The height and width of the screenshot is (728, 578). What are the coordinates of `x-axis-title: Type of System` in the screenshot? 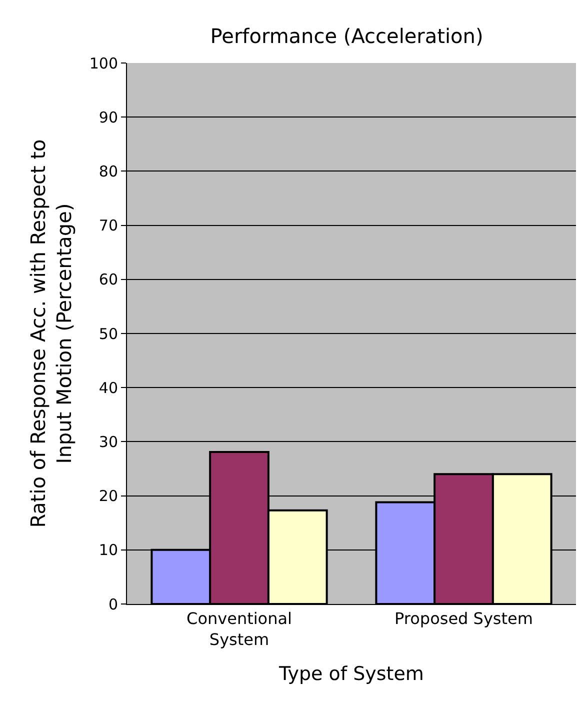 It's located at (351, 673).